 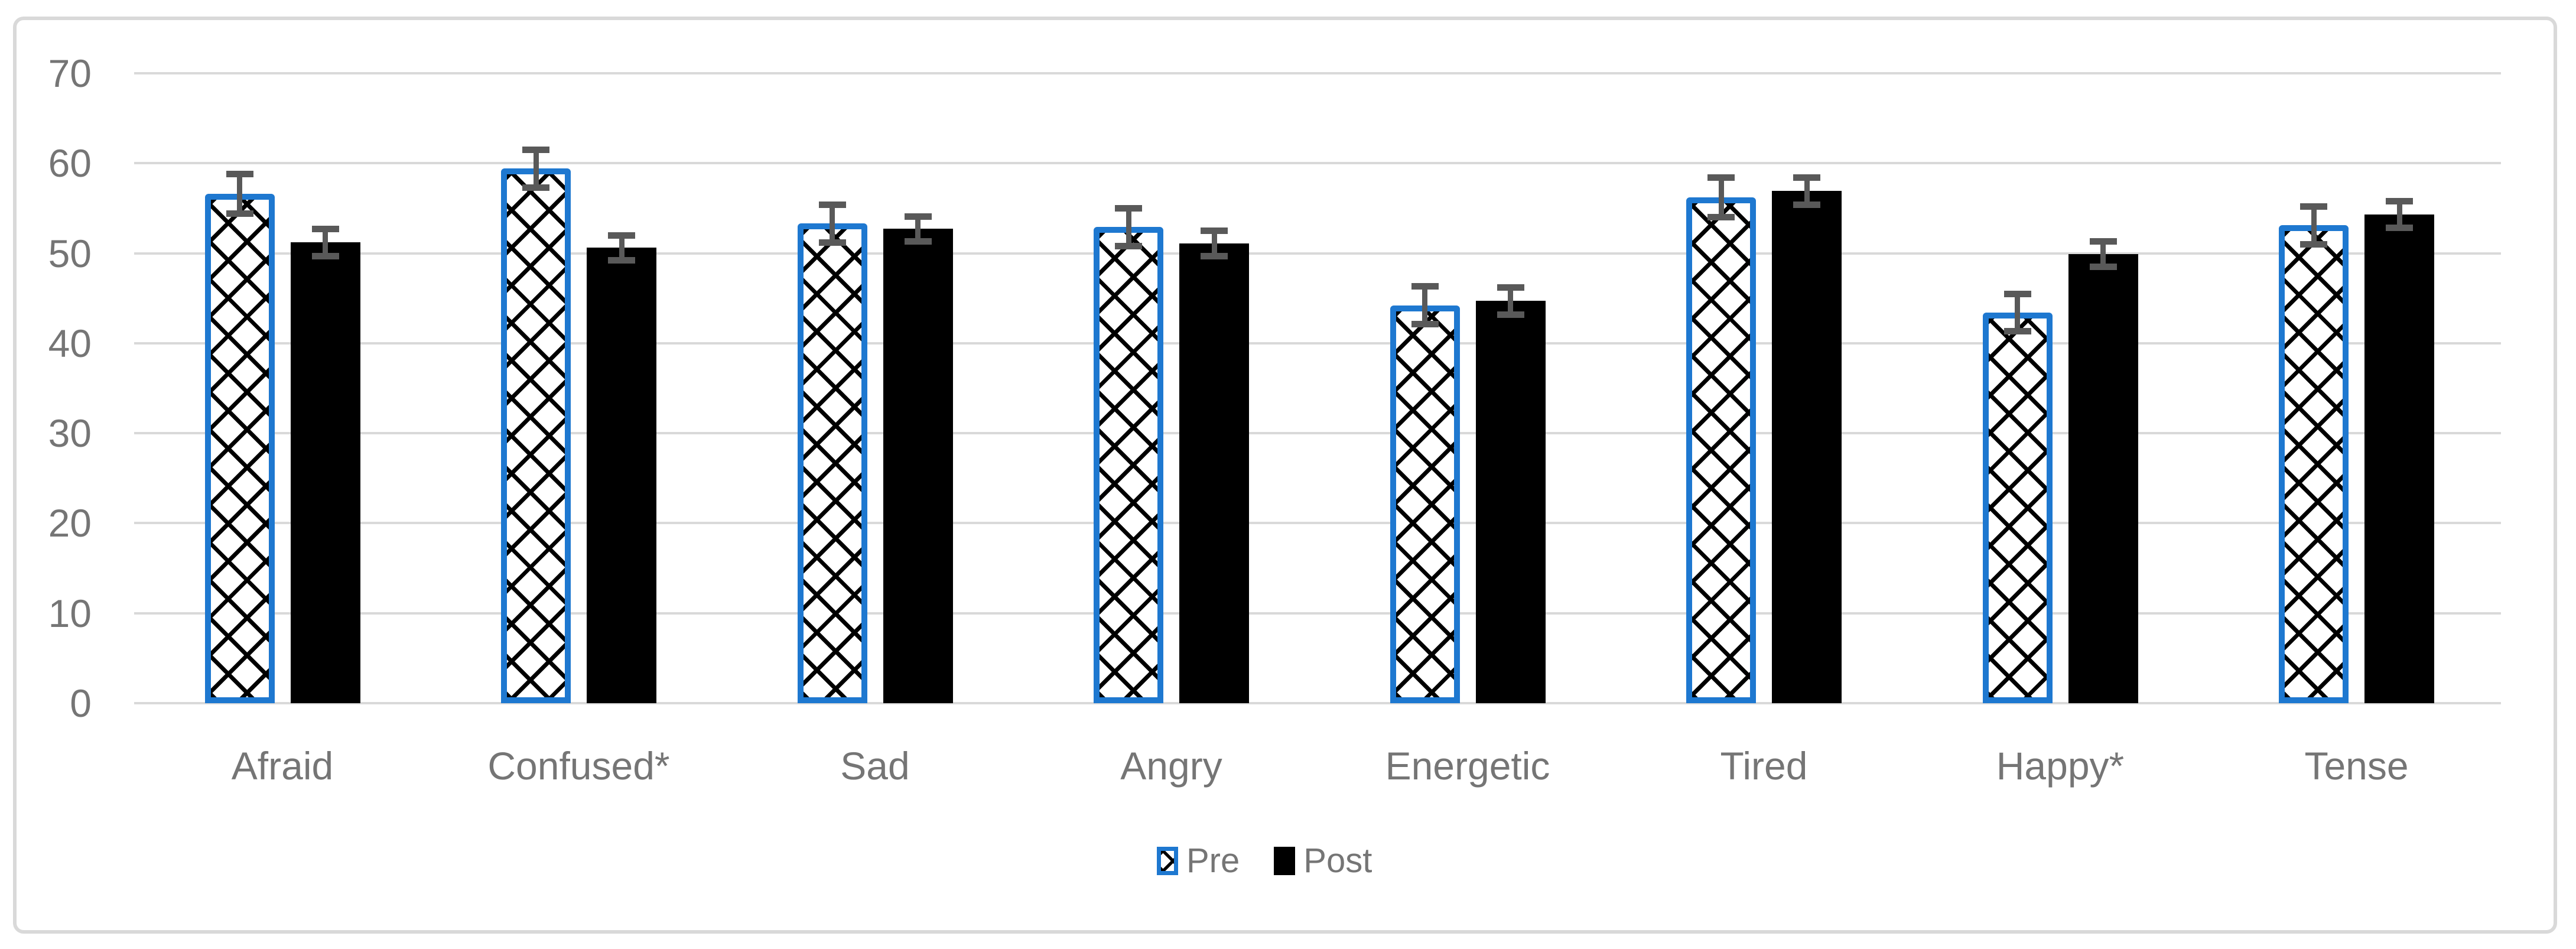 What do you see at coordinates (325, 255) in the screenshot?
I see `error-cap-bottom-post-afraid` at bounding box center [325, 255].